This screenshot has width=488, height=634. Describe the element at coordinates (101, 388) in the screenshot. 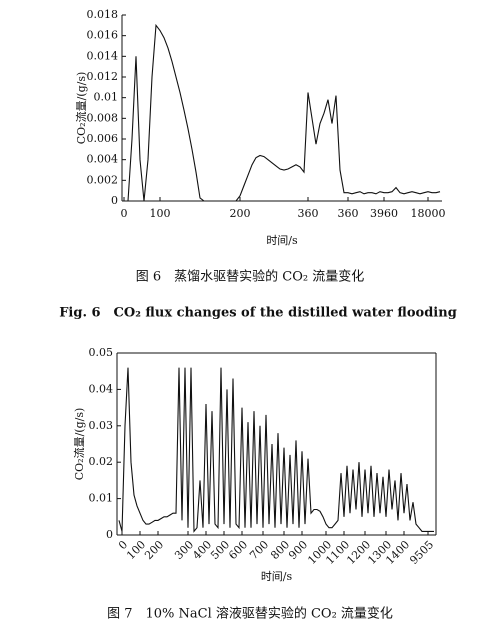

I see `y-tick-label: 0.04` at that location.